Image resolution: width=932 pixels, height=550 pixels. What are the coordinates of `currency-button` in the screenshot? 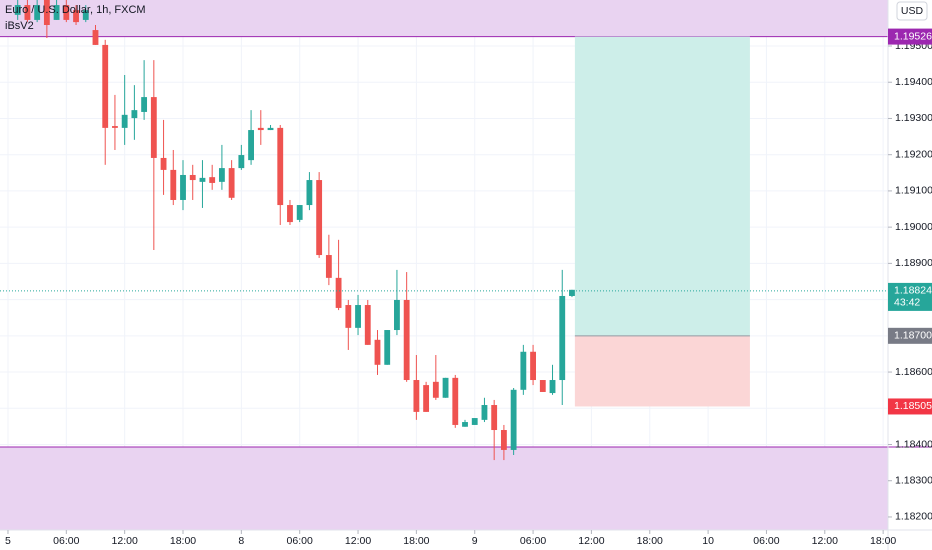 It's located at (912, 11).